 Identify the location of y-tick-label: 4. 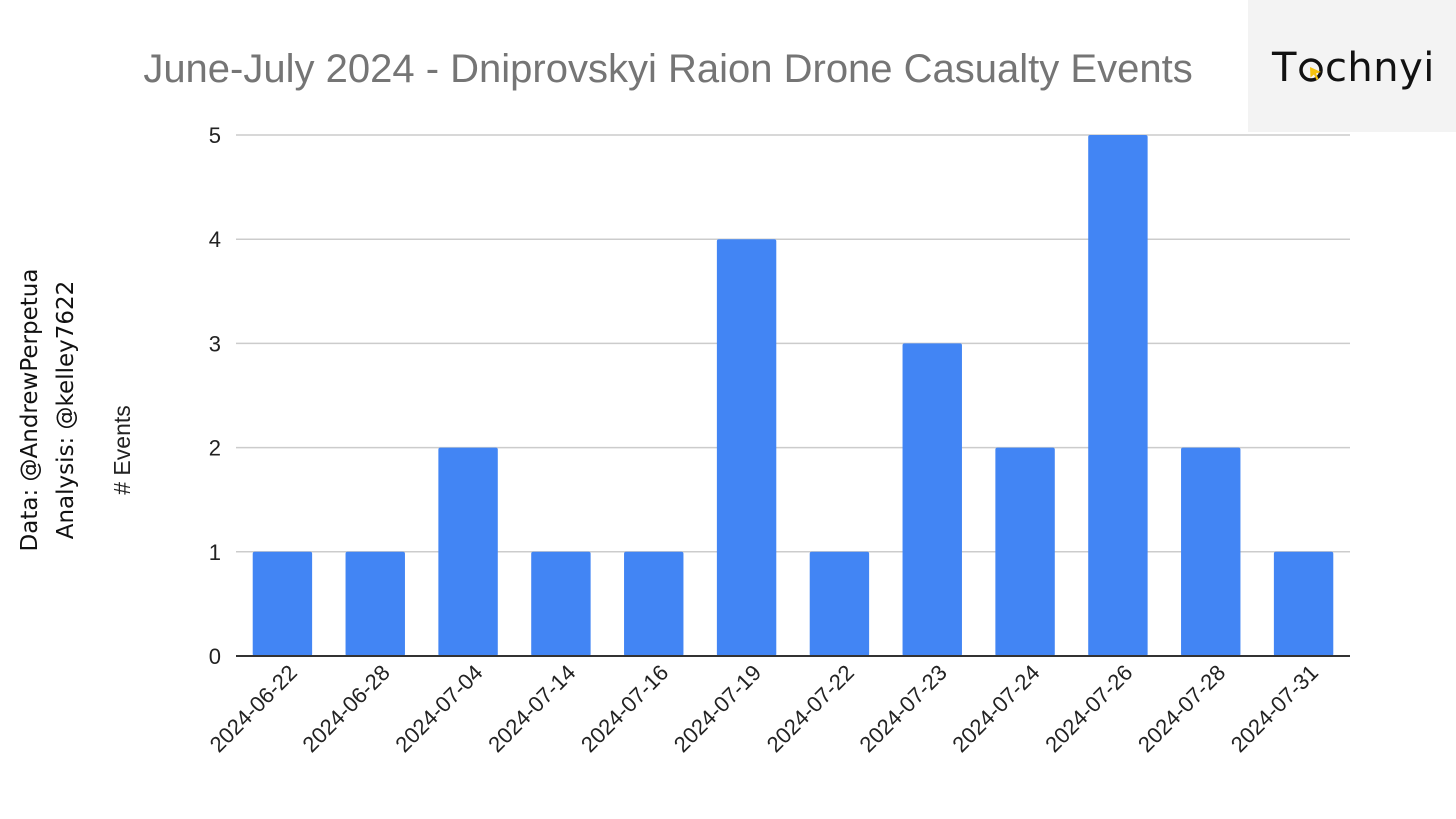
(215, 239).